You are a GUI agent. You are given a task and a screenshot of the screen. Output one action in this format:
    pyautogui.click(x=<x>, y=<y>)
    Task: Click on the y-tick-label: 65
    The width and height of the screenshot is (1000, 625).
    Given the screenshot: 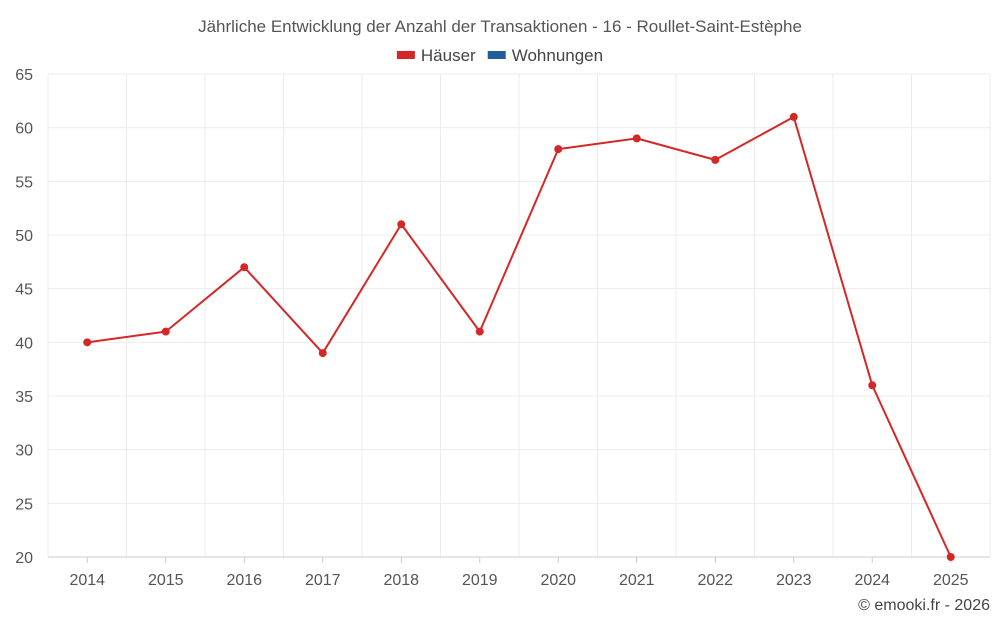 What is the action you would take?
    pyautogui.click(x=24, y=75)
    